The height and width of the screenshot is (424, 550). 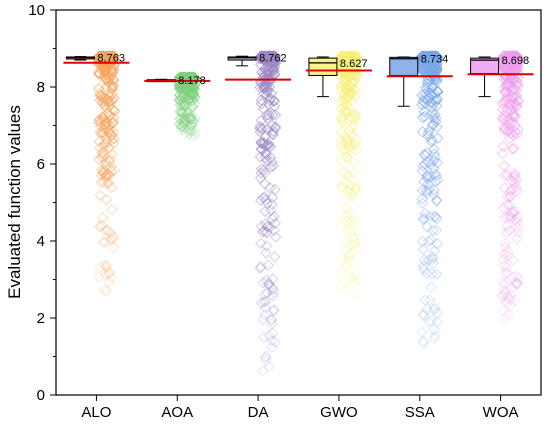 What do you see at coordinates (501, 412) in the screenshot?
I see `x-tick-label: WOA` at bounding box center [501, 412].